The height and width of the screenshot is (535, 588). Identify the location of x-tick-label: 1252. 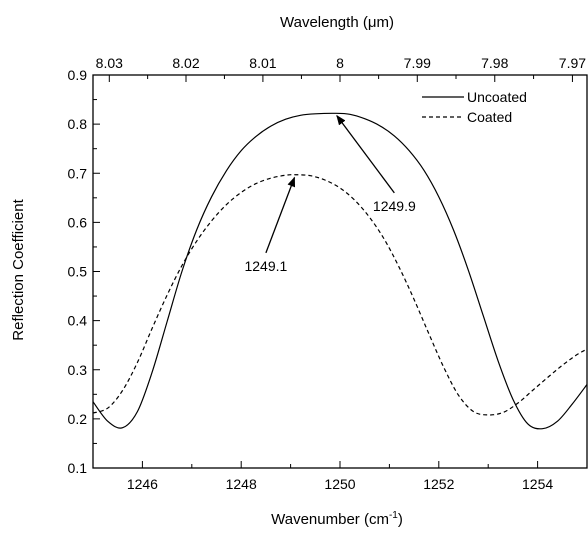
(438, 484).